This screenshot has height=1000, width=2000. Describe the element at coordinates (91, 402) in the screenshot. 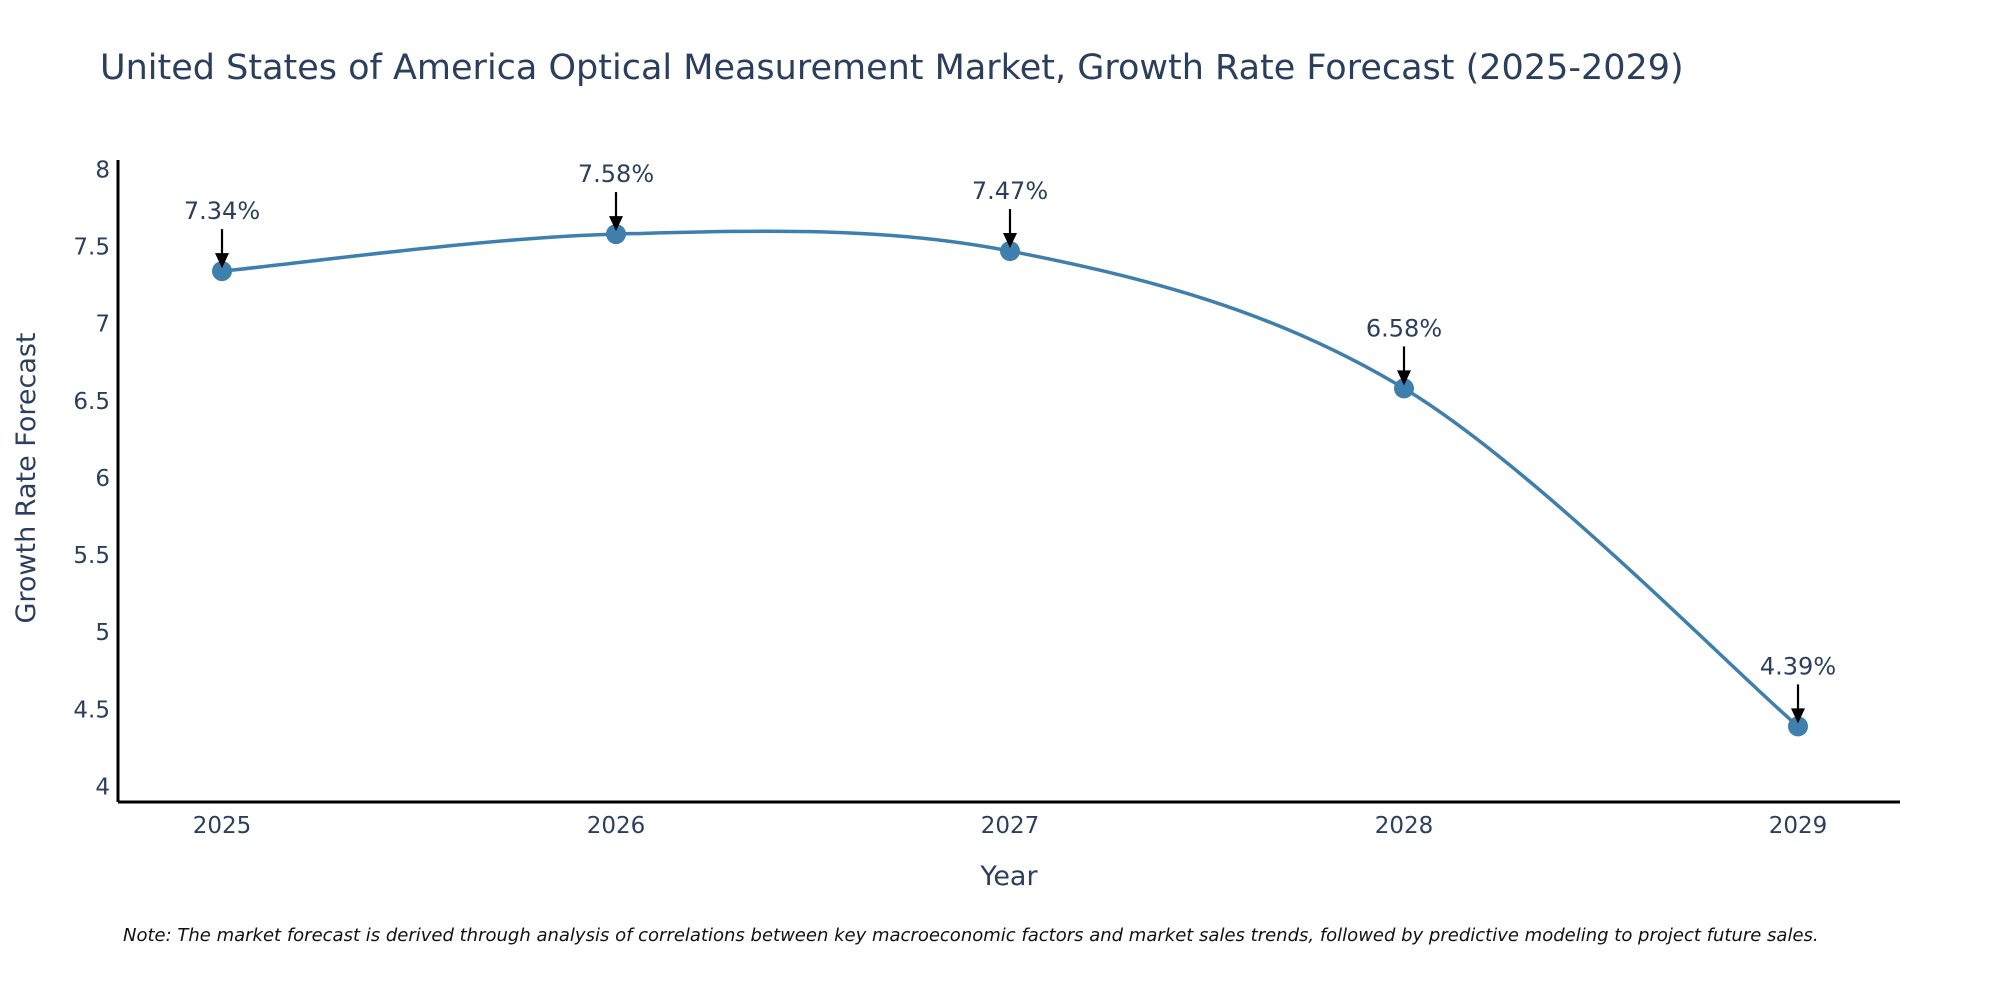

I see `y-tick-label: 6.5` at that location.